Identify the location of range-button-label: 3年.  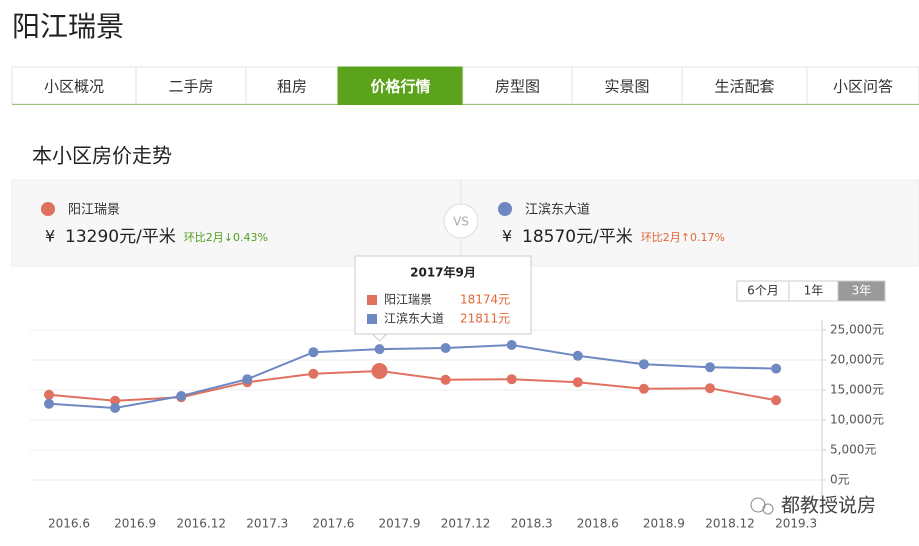
(862, 291).